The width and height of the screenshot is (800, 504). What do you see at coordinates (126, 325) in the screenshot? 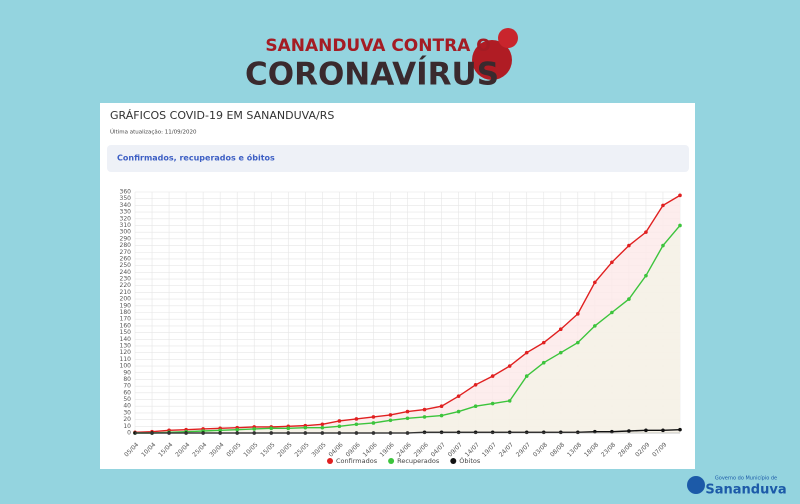
I see `y-tick-label: 160` at bounding box center [126, 325].